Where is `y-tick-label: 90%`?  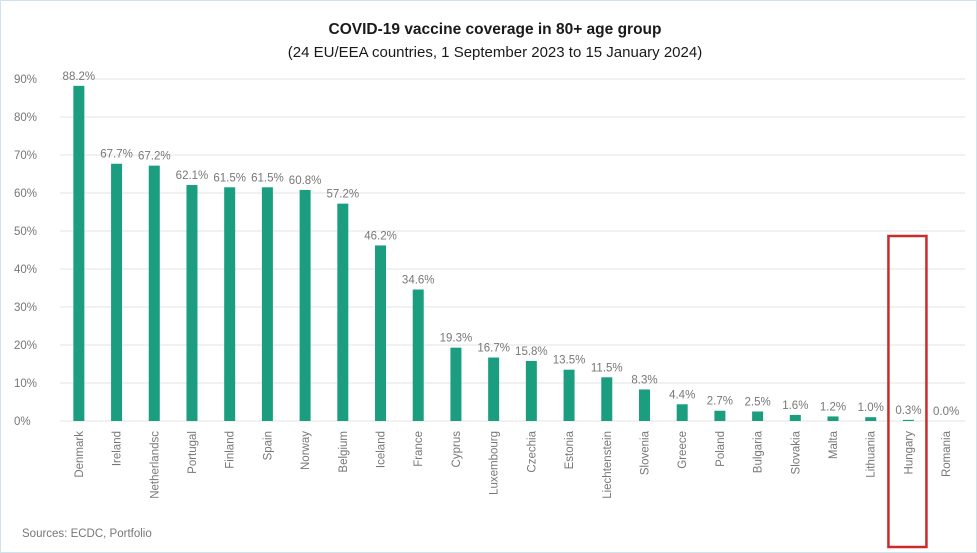
y-tick-label: 90% is located at coordinates (25, 80).